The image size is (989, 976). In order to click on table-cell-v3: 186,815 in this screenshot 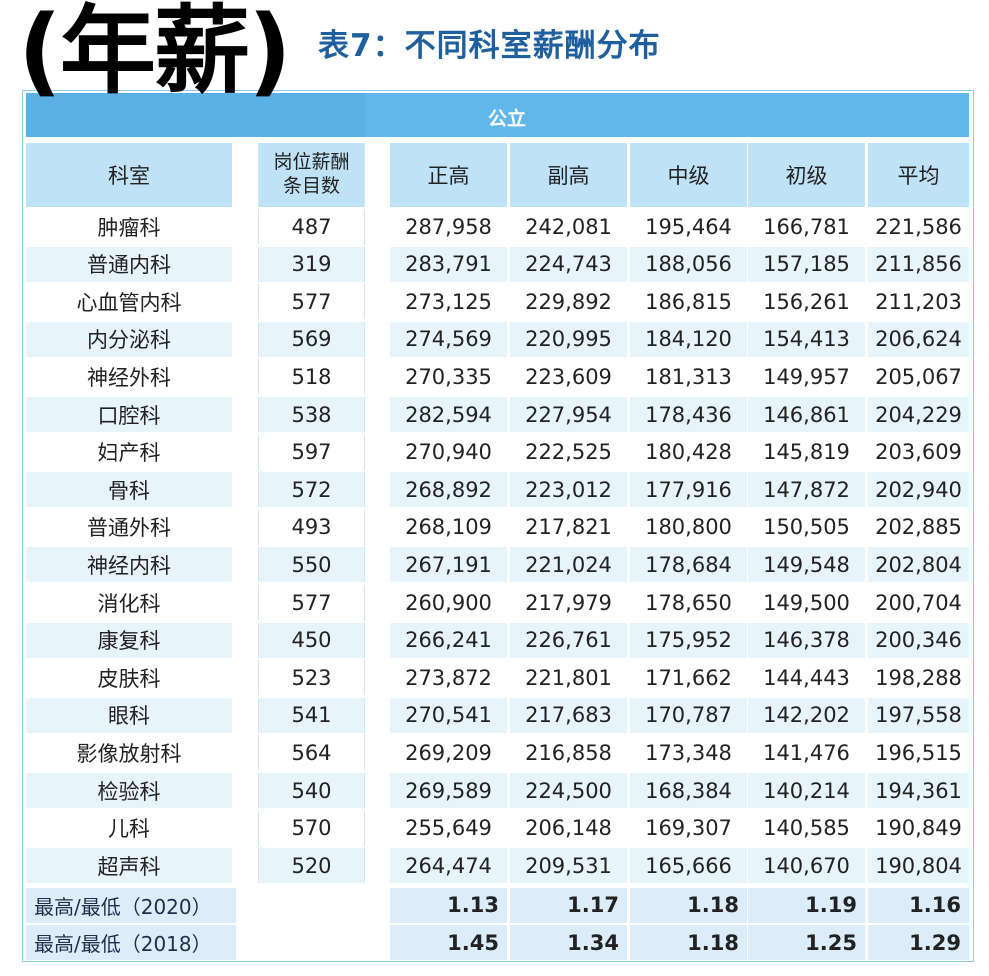, I will do `click(688, 302)`.